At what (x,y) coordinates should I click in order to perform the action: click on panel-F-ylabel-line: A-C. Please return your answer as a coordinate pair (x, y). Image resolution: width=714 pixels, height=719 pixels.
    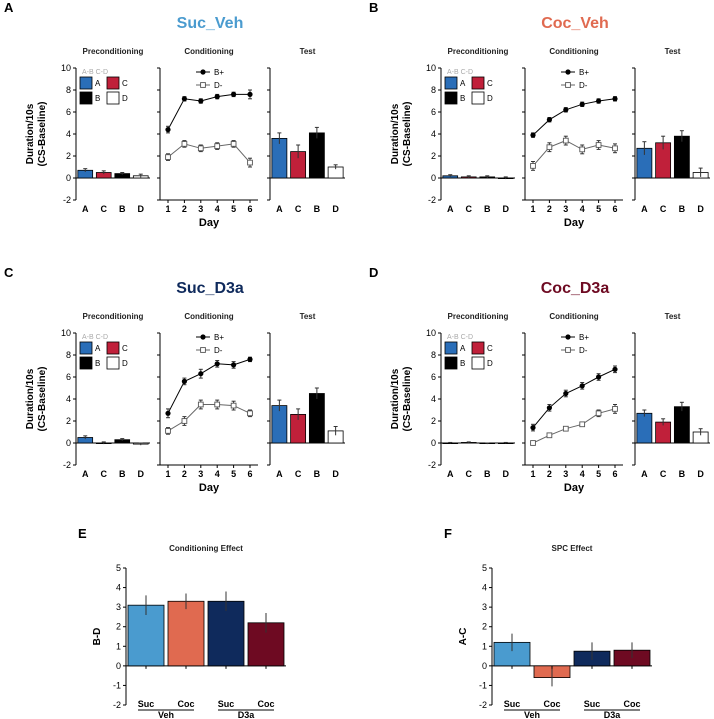
    Looking at the image, I should click on (463, 637).